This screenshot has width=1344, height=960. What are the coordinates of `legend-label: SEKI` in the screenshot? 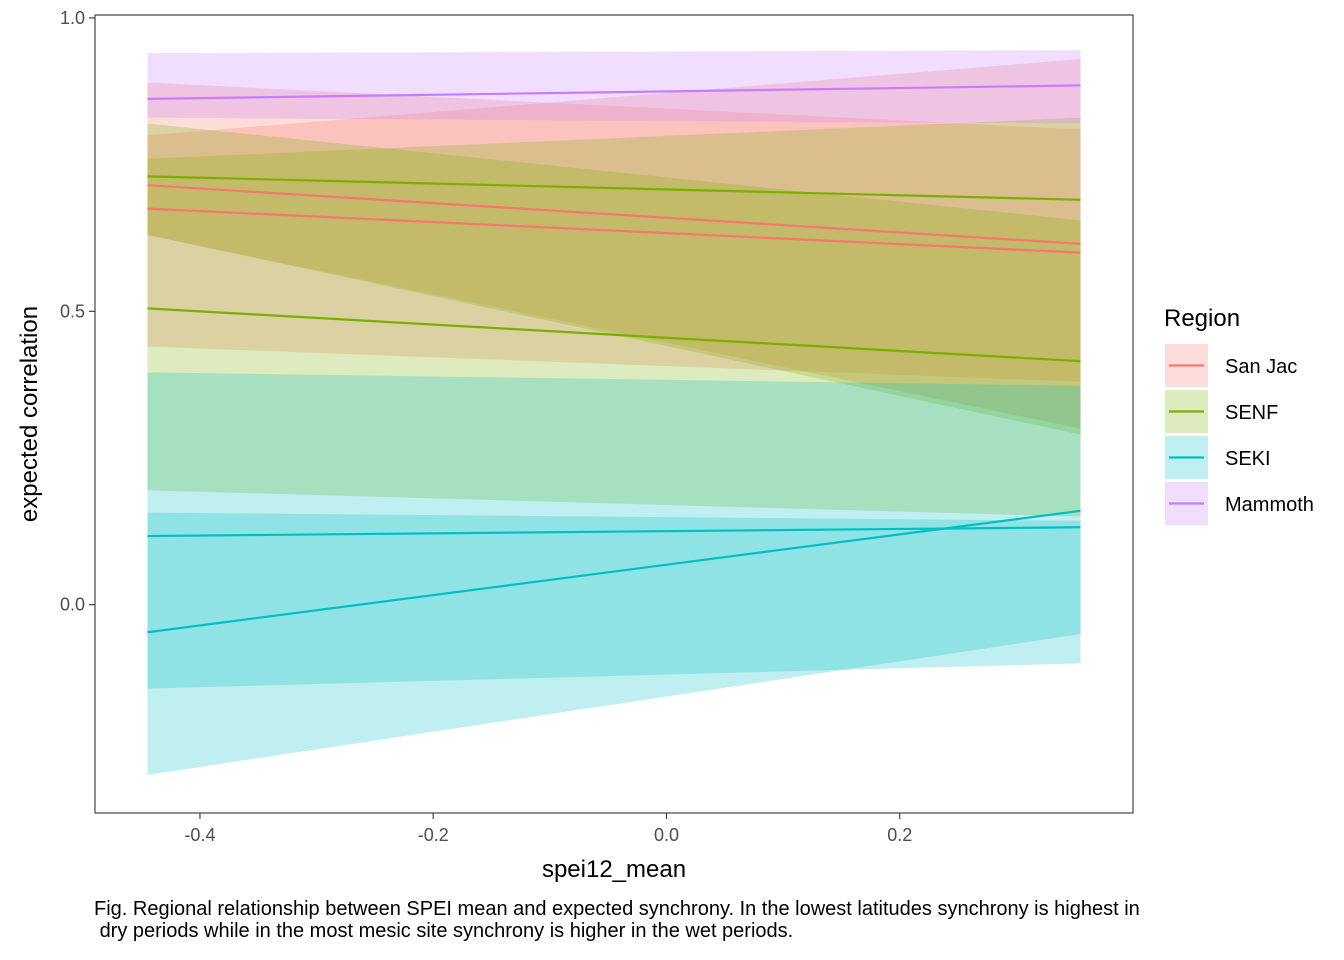 It's located at (1248, 459).